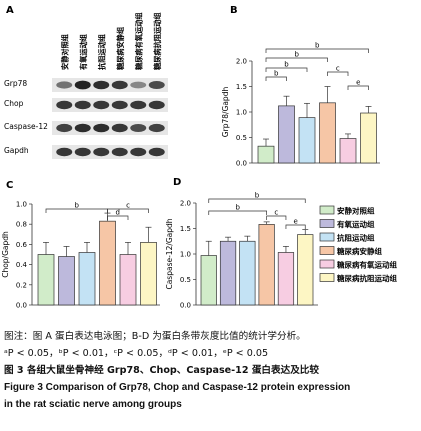  What do you see at coordinates (356, 224) in the screenshot?
I see `legend-label: 有氧运动组` at bounding box center [356, 224].